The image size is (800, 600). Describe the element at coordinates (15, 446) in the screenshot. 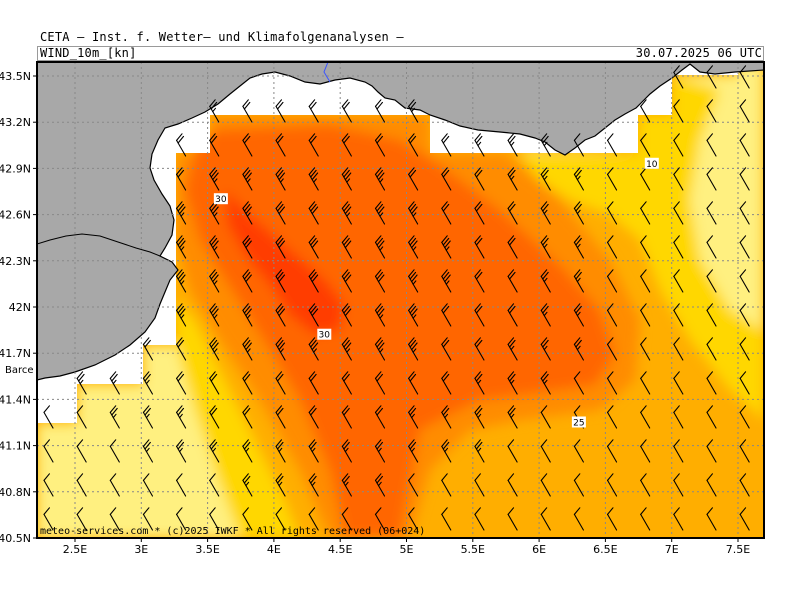

I see `y-tick-label: 41.1N` at that location.